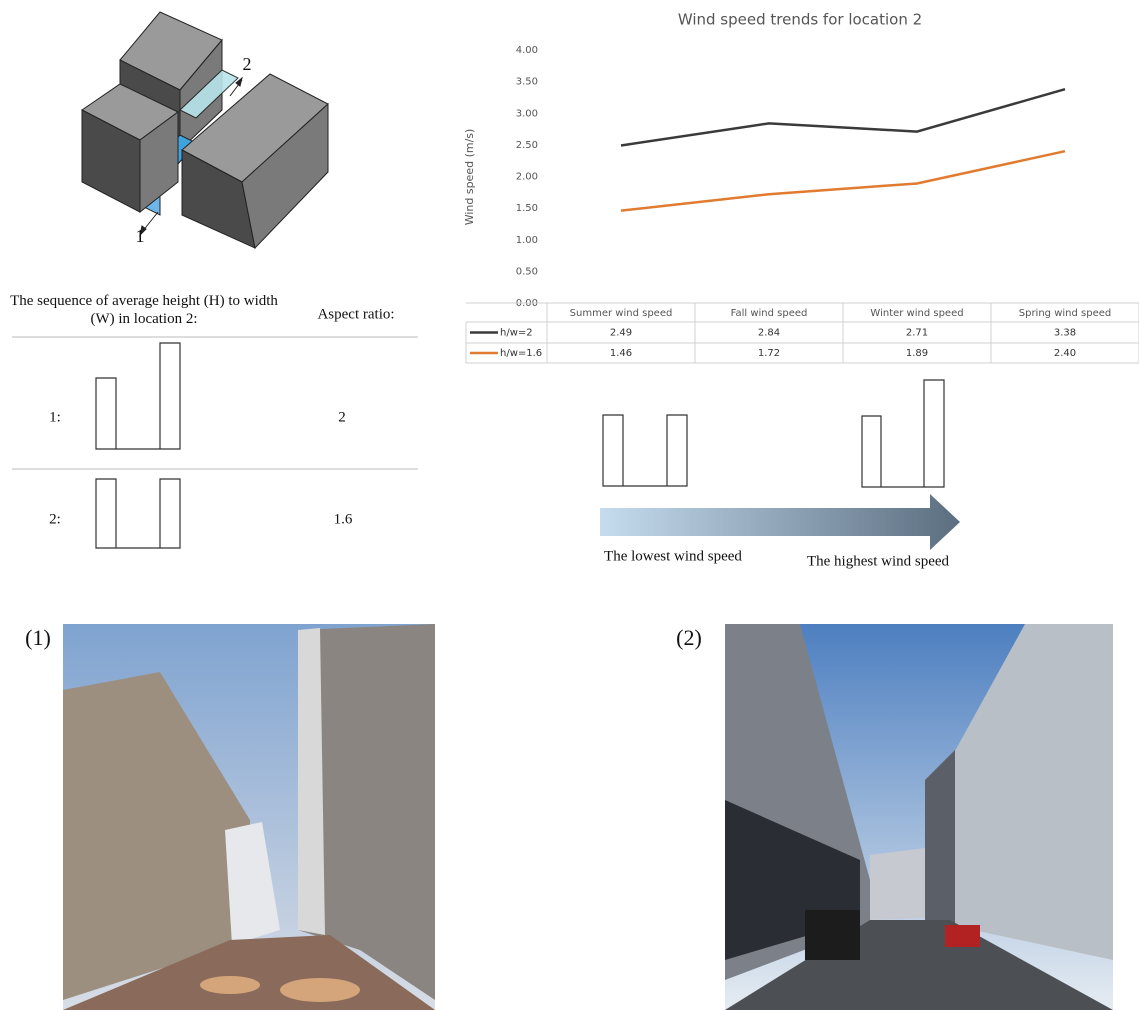 This screenshot has height=1010, width=1139. What do you see at coordinates (205, 130) in the screenshot?
I see `block-diagram` at bounding box center [205, 130].